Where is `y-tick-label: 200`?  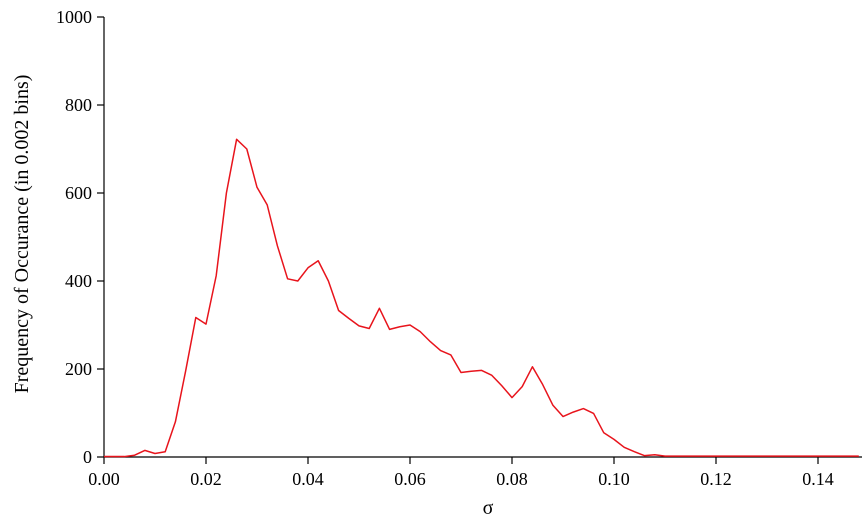 y-tick-label: 200 is located at coordinates (78, 369).